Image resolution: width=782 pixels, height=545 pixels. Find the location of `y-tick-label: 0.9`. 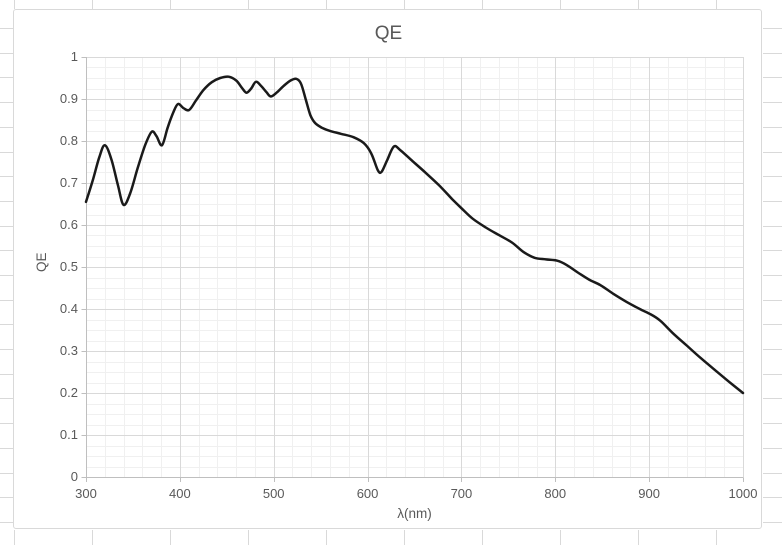

y-tick-label: 0.9 is located at coordinates (68, 98).